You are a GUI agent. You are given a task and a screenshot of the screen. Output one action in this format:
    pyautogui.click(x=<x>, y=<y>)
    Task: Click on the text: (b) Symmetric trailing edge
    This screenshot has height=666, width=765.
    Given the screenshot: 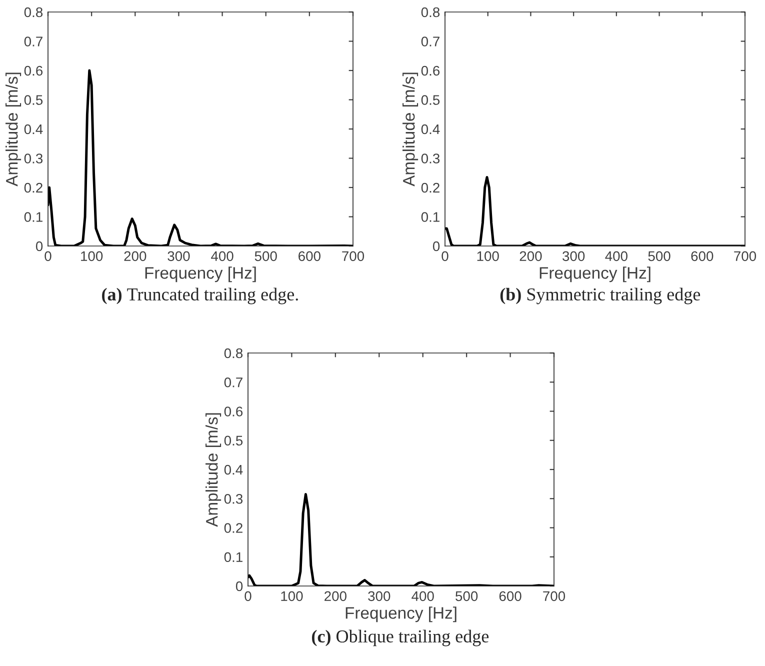 What is the action you would take?
    pyautogui.click(x=600, y=296)
    